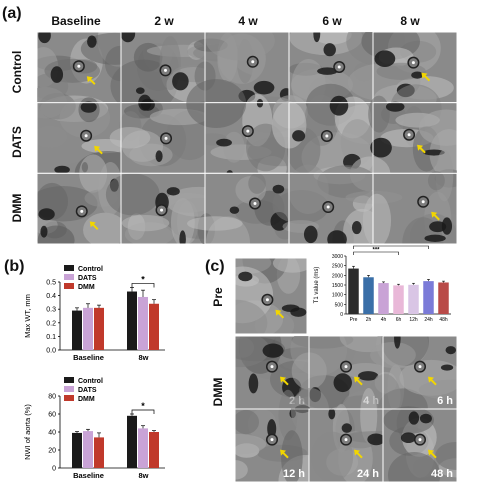 The width and height of the screenshot is (485, 490). I want to click on panel-c-pre-image, so click(259, 290).